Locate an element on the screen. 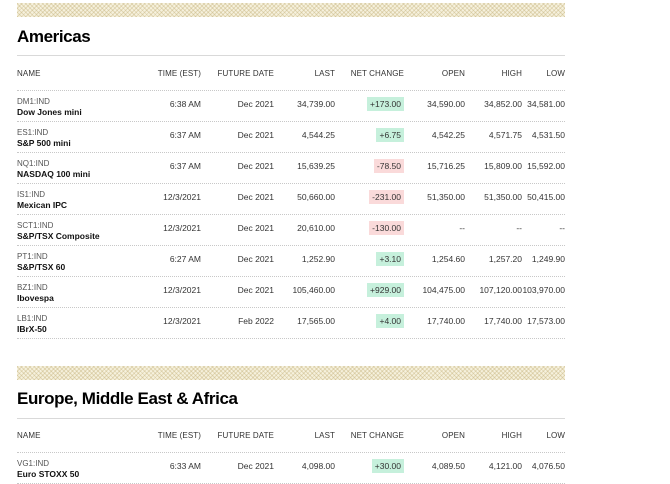 Image resolution: width=670 pixels, height=484 pixels. column-header: LAST is located at coordinates (324, 435).